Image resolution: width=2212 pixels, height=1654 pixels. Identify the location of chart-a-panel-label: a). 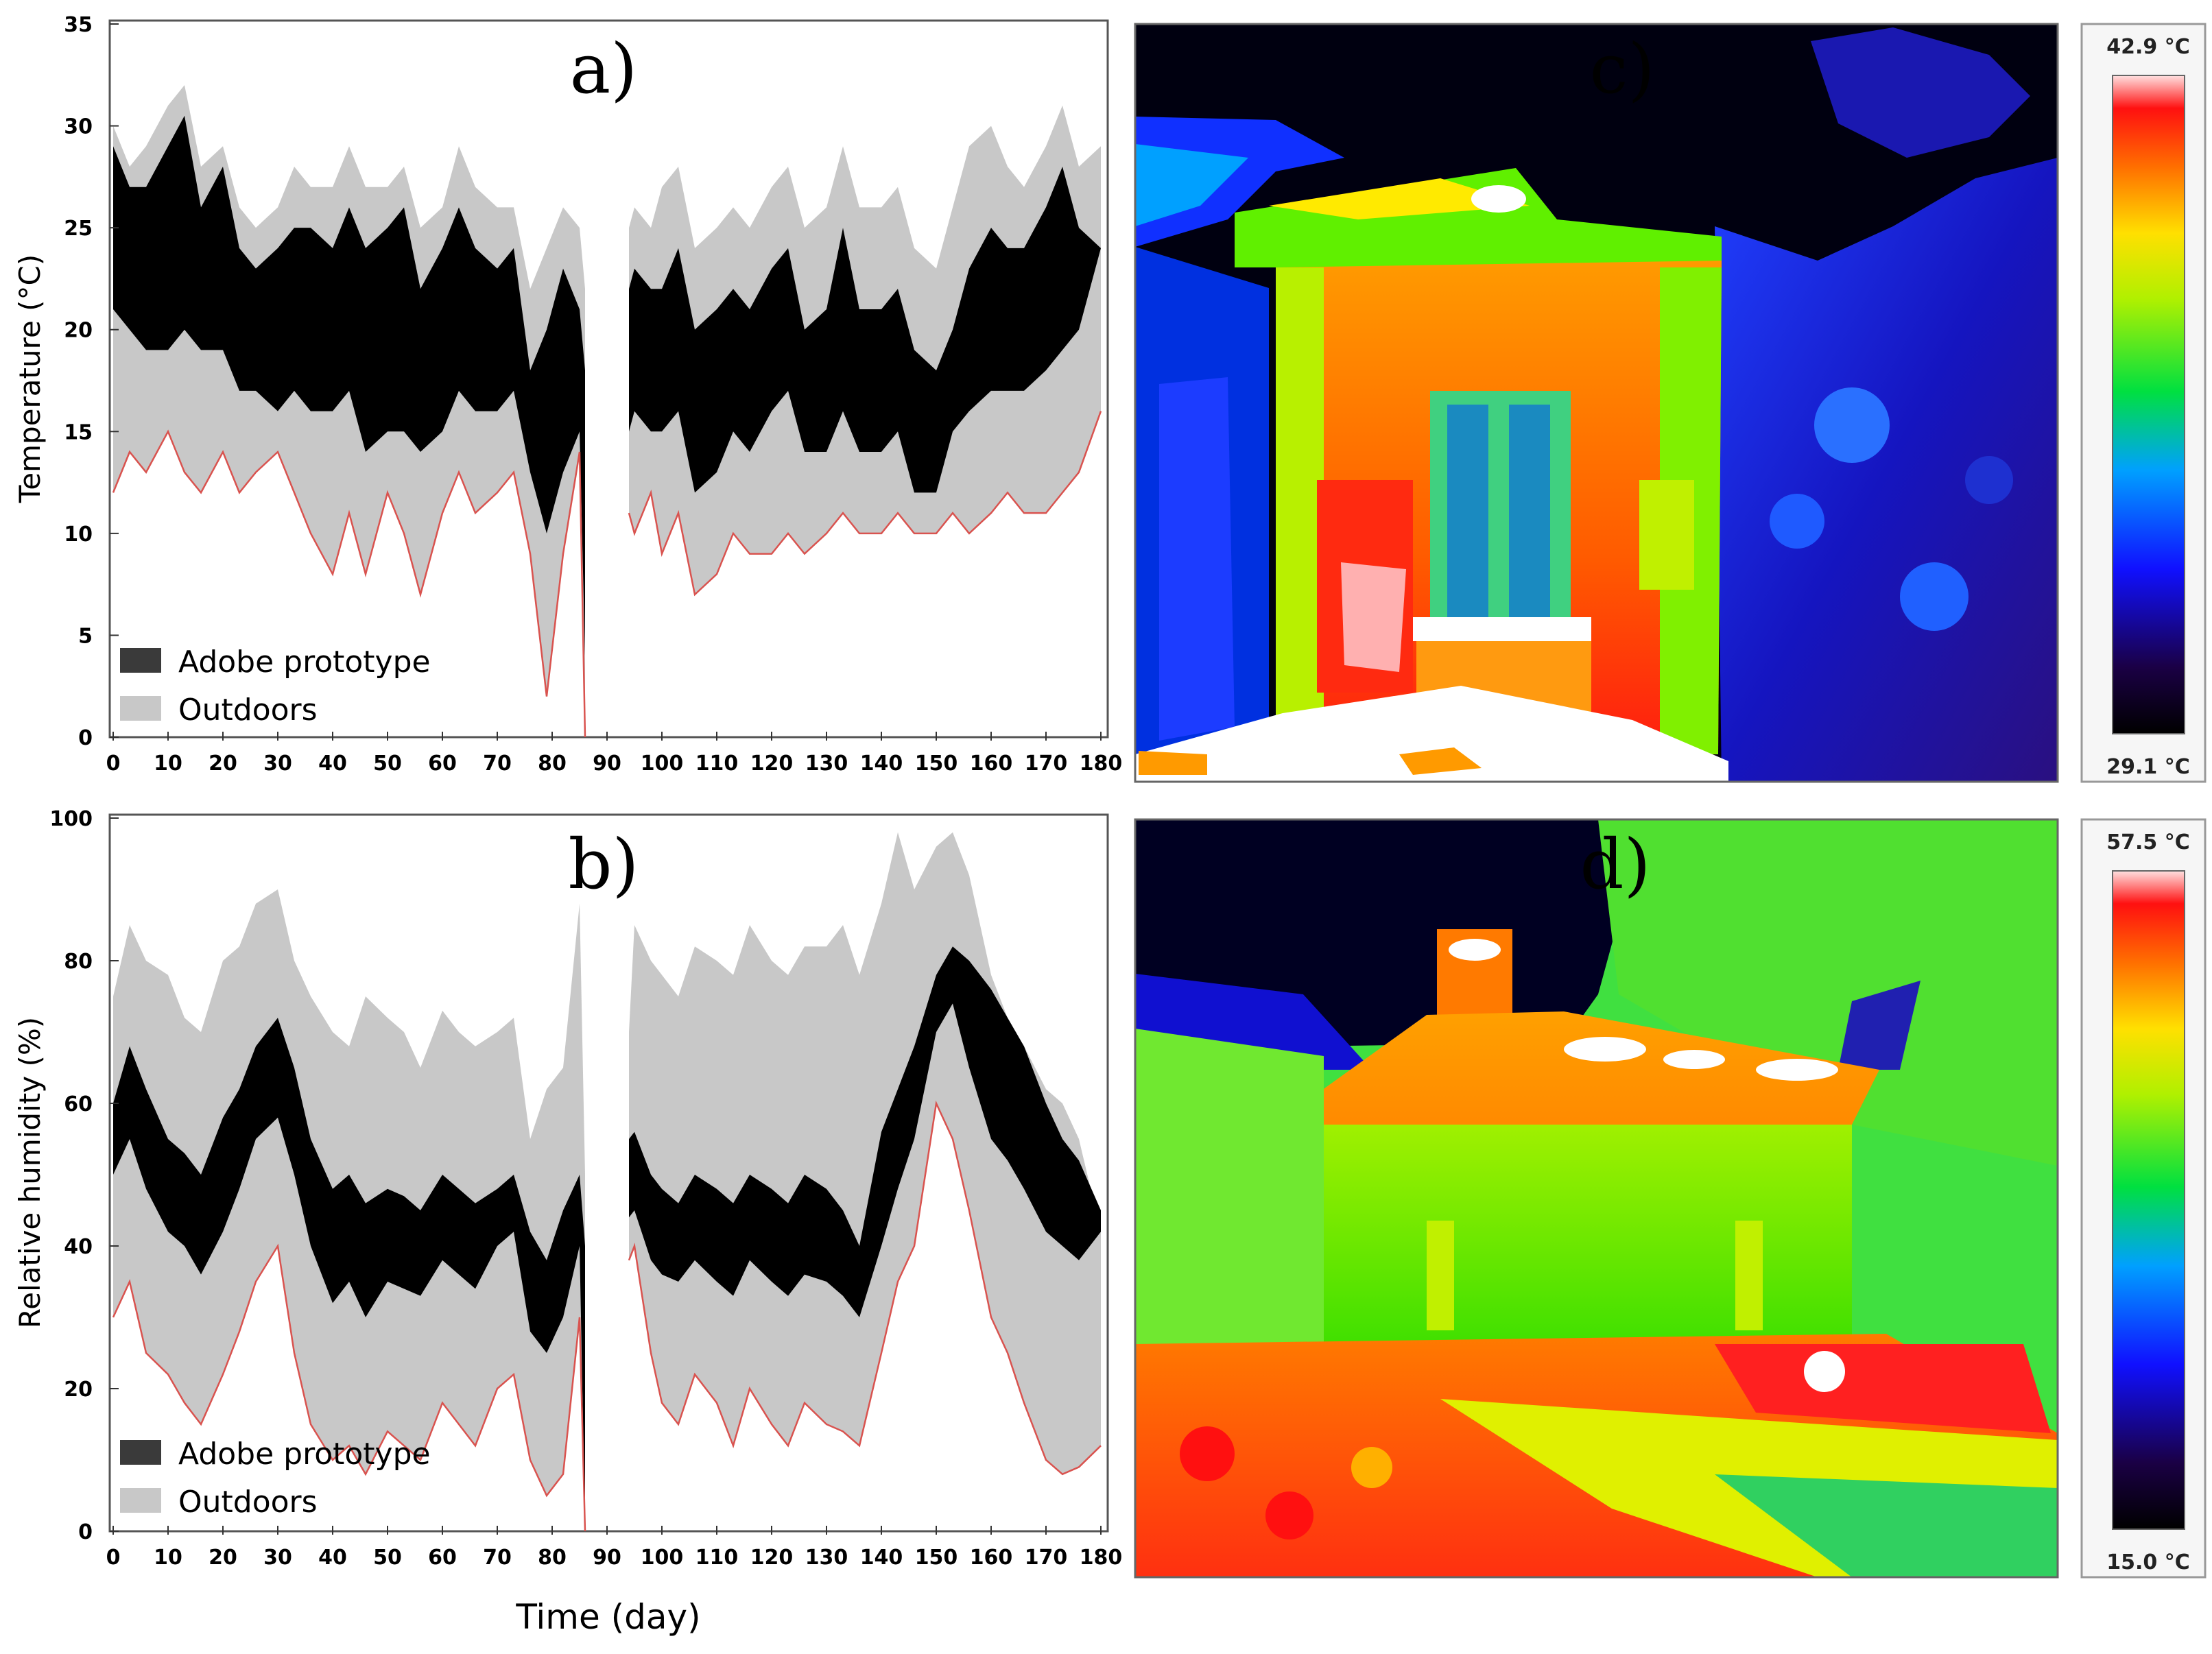
(604, 69).